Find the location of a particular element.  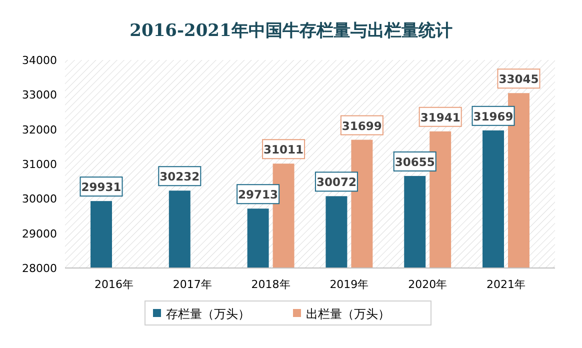

legend-label: 存栏量（万头） is located at coordinates (208, 314).